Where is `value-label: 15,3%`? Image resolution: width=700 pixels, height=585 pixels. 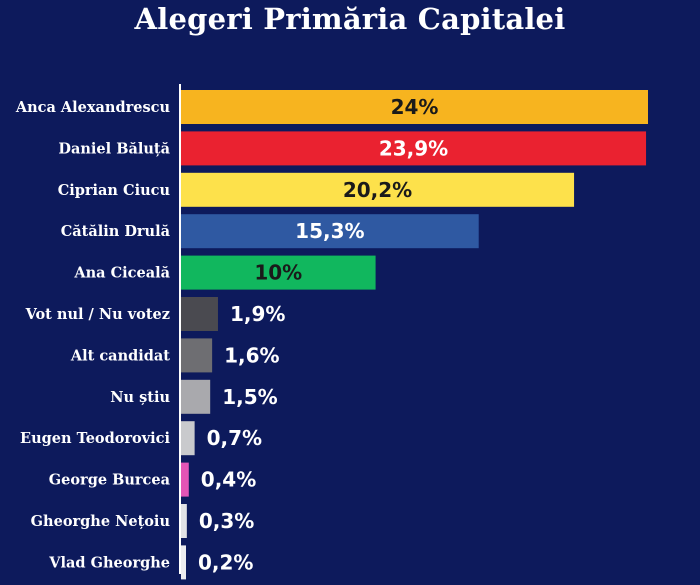
value-label: 15,3% is located at coordinates (329, 231).